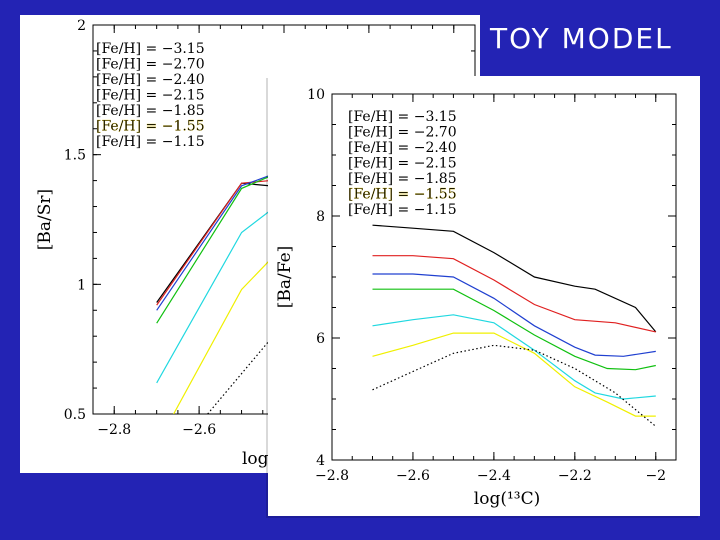 The image size is (720, 540). I want to click on y-tick-label: 2, so click(81, 26).